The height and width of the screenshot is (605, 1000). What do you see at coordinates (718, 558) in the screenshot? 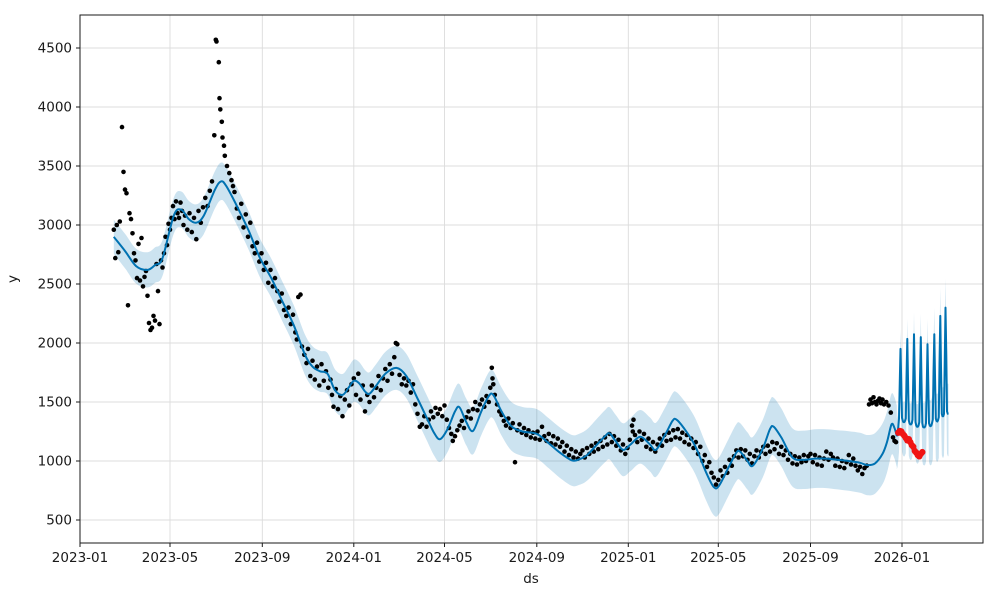
I see `x-tick-label: 2025-05` at bounding box center [718, 558].